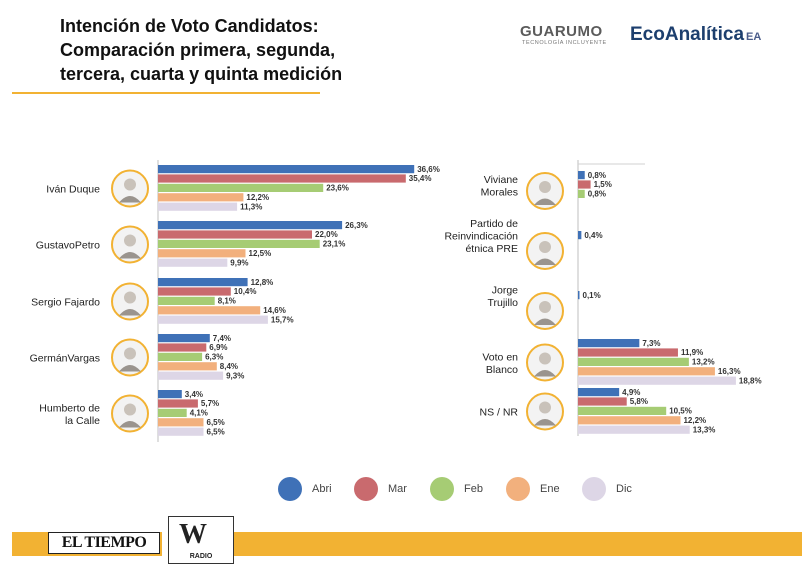 This screenshot has height=568, width=808. What do you see at coordinates (216, 431) in the screenshot?
I see `data-label: 6,5%` at bounding box center [216, 431].